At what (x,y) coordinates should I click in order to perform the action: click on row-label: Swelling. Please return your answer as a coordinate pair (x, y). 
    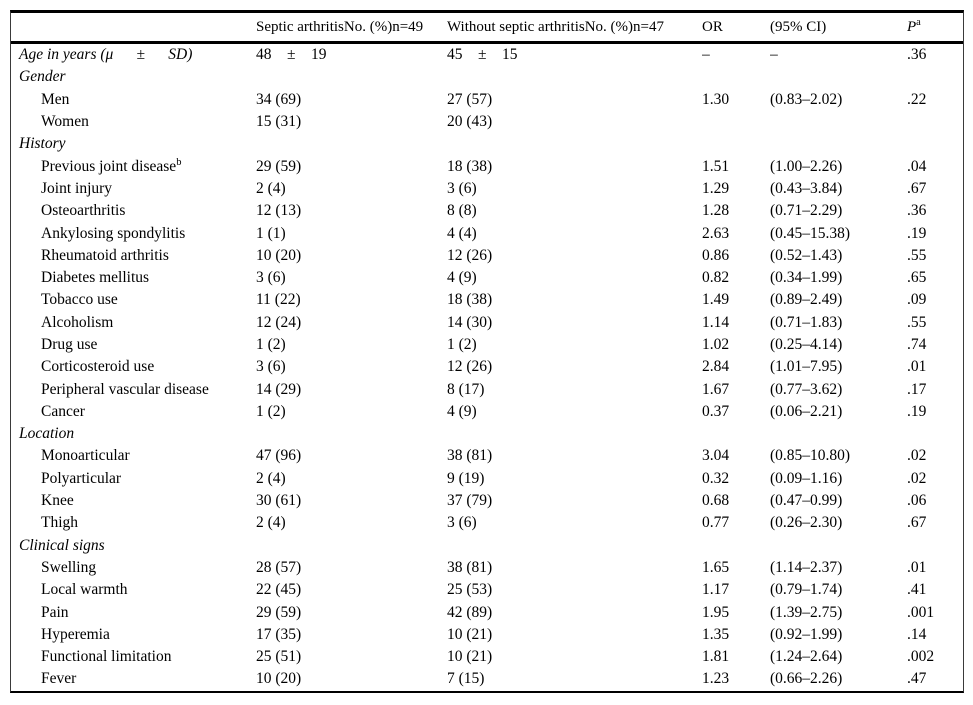
    Looking at the image, I should click on (133, 568).